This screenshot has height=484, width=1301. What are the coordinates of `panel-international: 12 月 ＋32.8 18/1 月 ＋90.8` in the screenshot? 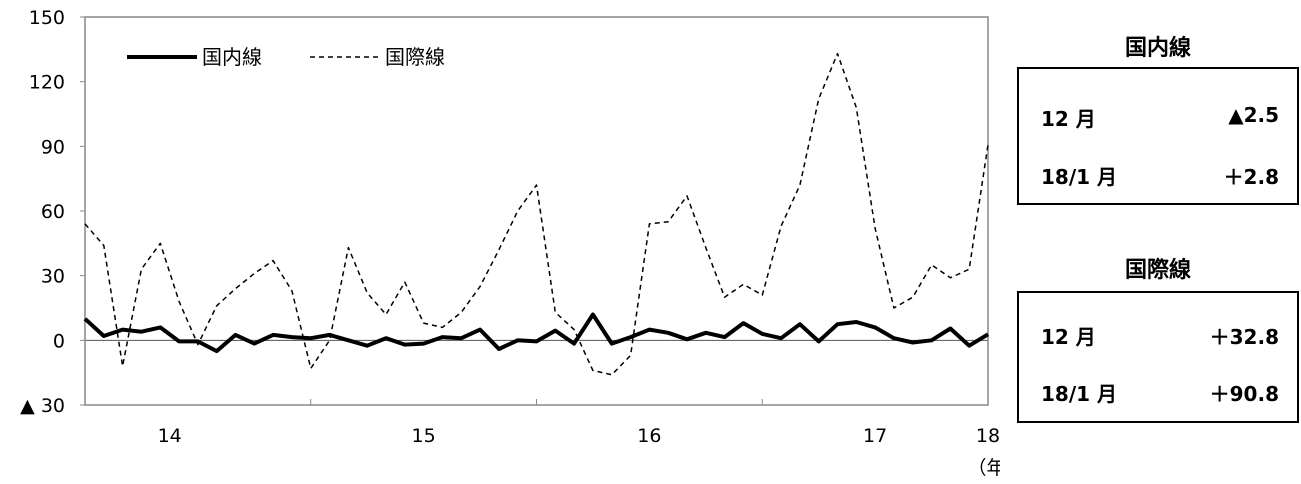 It's located at (1158, 357).